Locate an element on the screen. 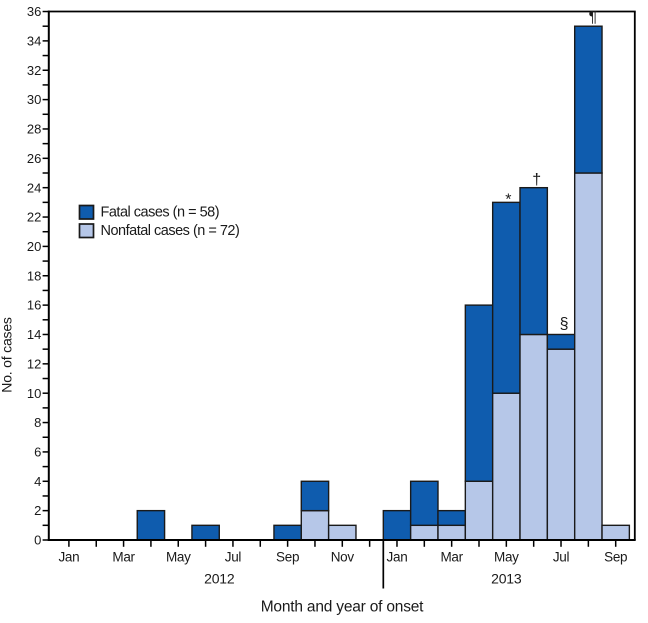 This screenshot has height=623, width=648. y-tick-label: 36 is located at coordinates (34, 11).